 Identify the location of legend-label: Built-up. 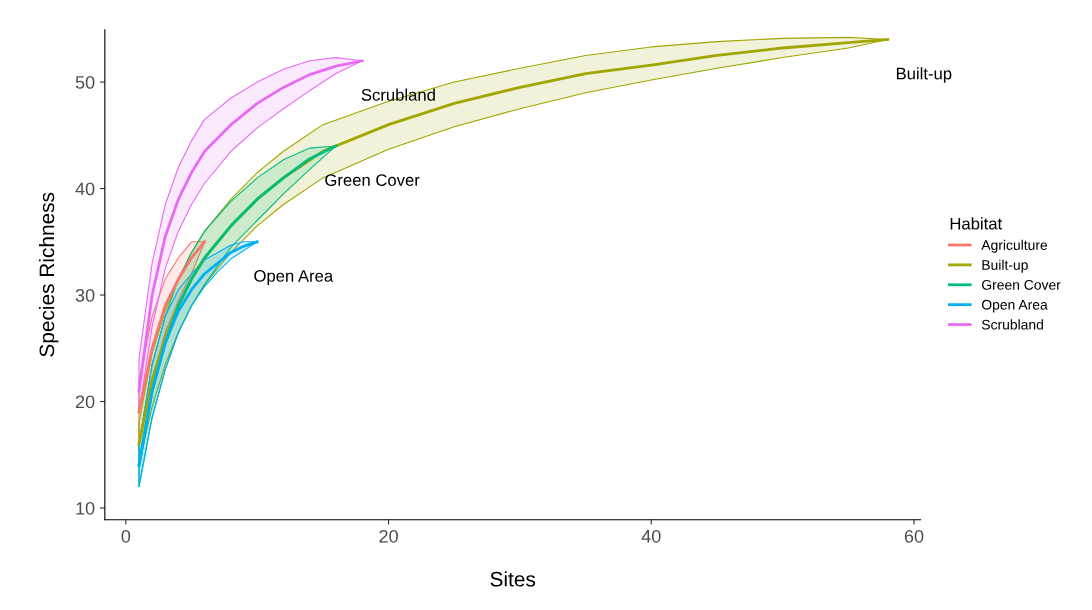
(1005, 266).